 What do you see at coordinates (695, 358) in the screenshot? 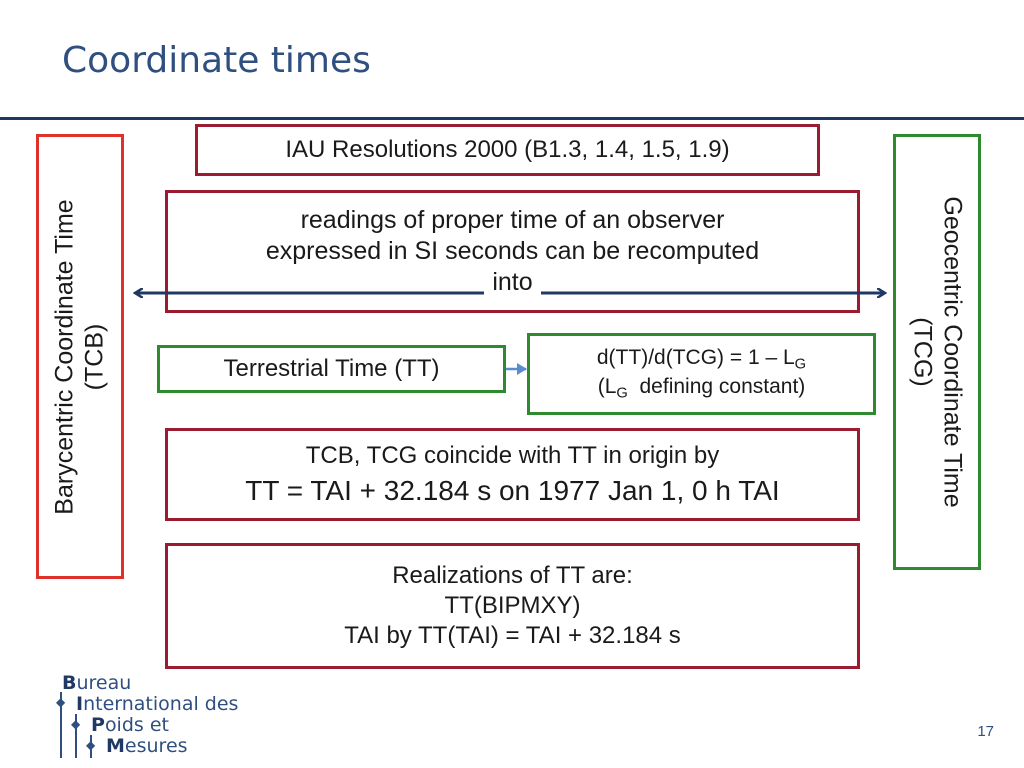
I see `tt-tcg-rate-formula: d(TT)/d(TCG) = 1 – L` at bounding box center [695, 358].